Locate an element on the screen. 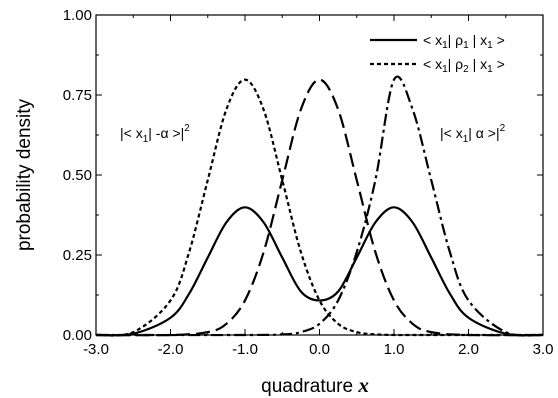 Image resolution: width=558 pixels, height=398 pixels. annotation-left: |< x1| -α >|2 is located at coordinates (155, 134).